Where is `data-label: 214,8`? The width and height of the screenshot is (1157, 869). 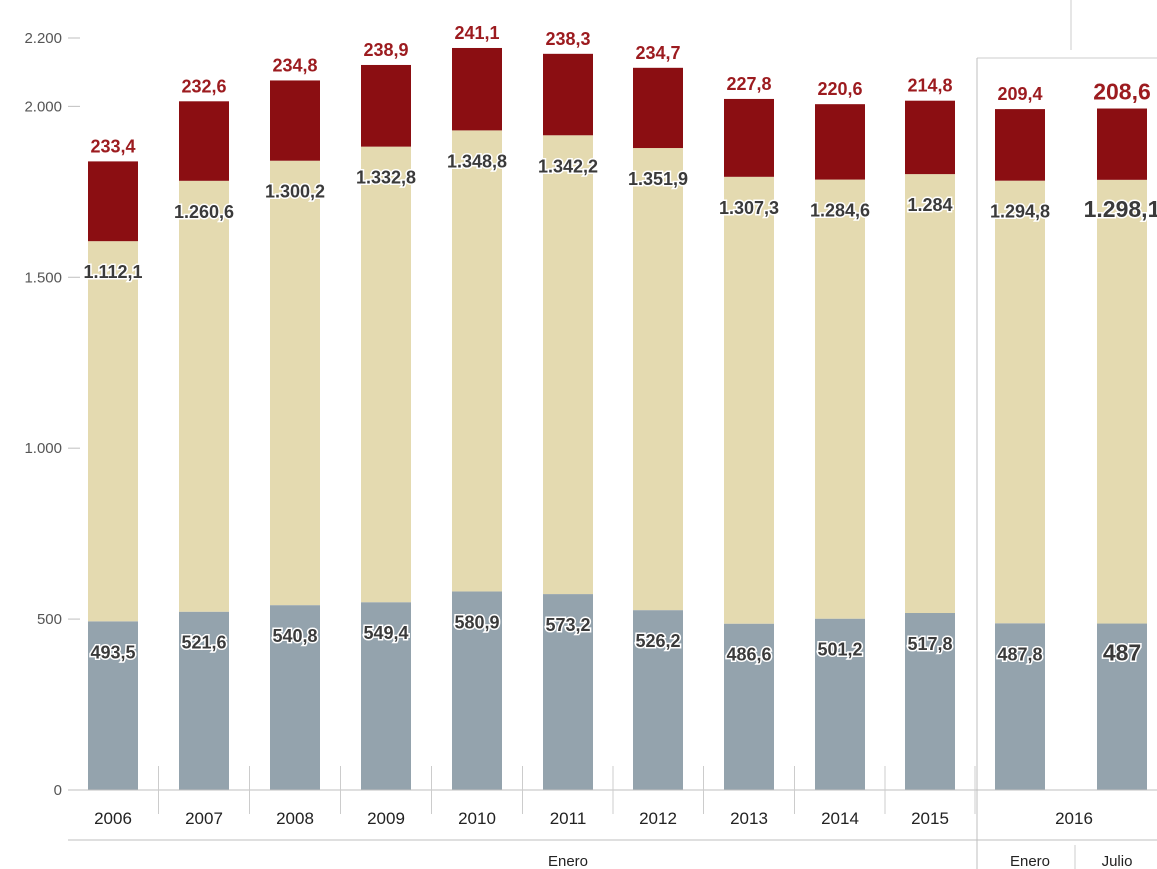
data-label: 214,8 is located at coordinates (929, 86).